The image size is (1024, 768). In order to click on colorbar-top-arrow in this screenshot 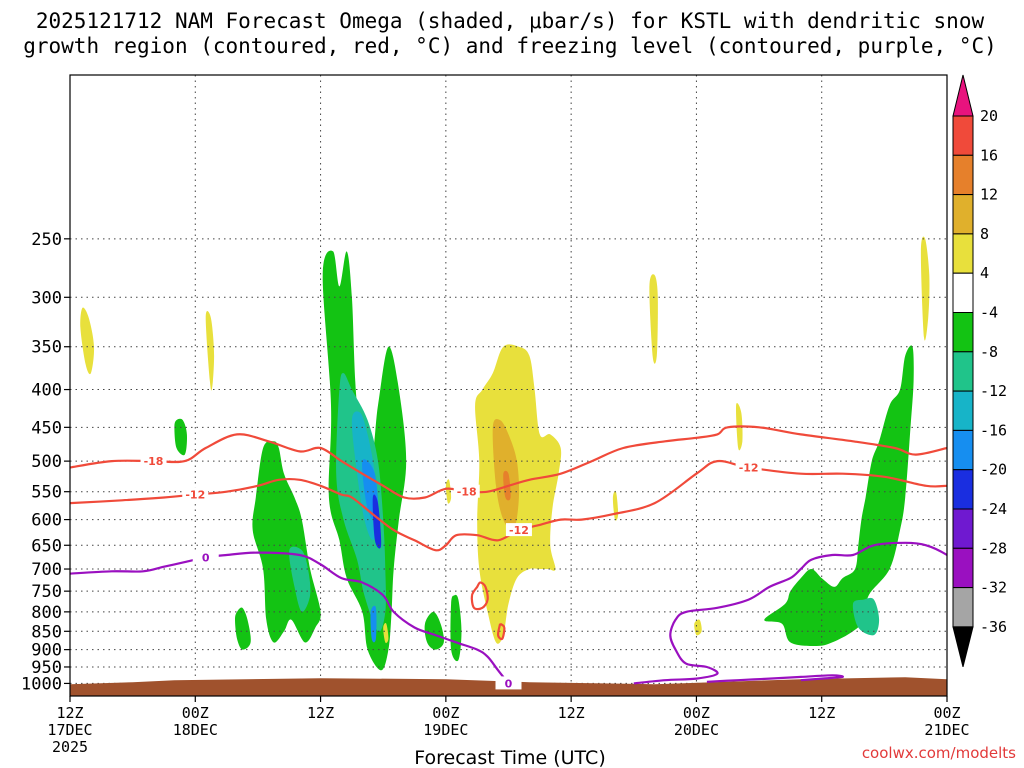, I will do `click(963, 95)`.